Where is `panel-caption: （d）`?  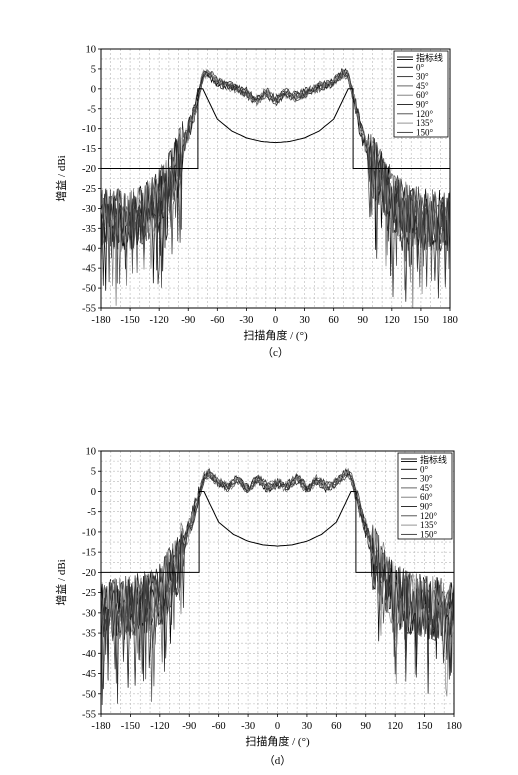
panel-caption: （d） is located at coordinates (278, 760).